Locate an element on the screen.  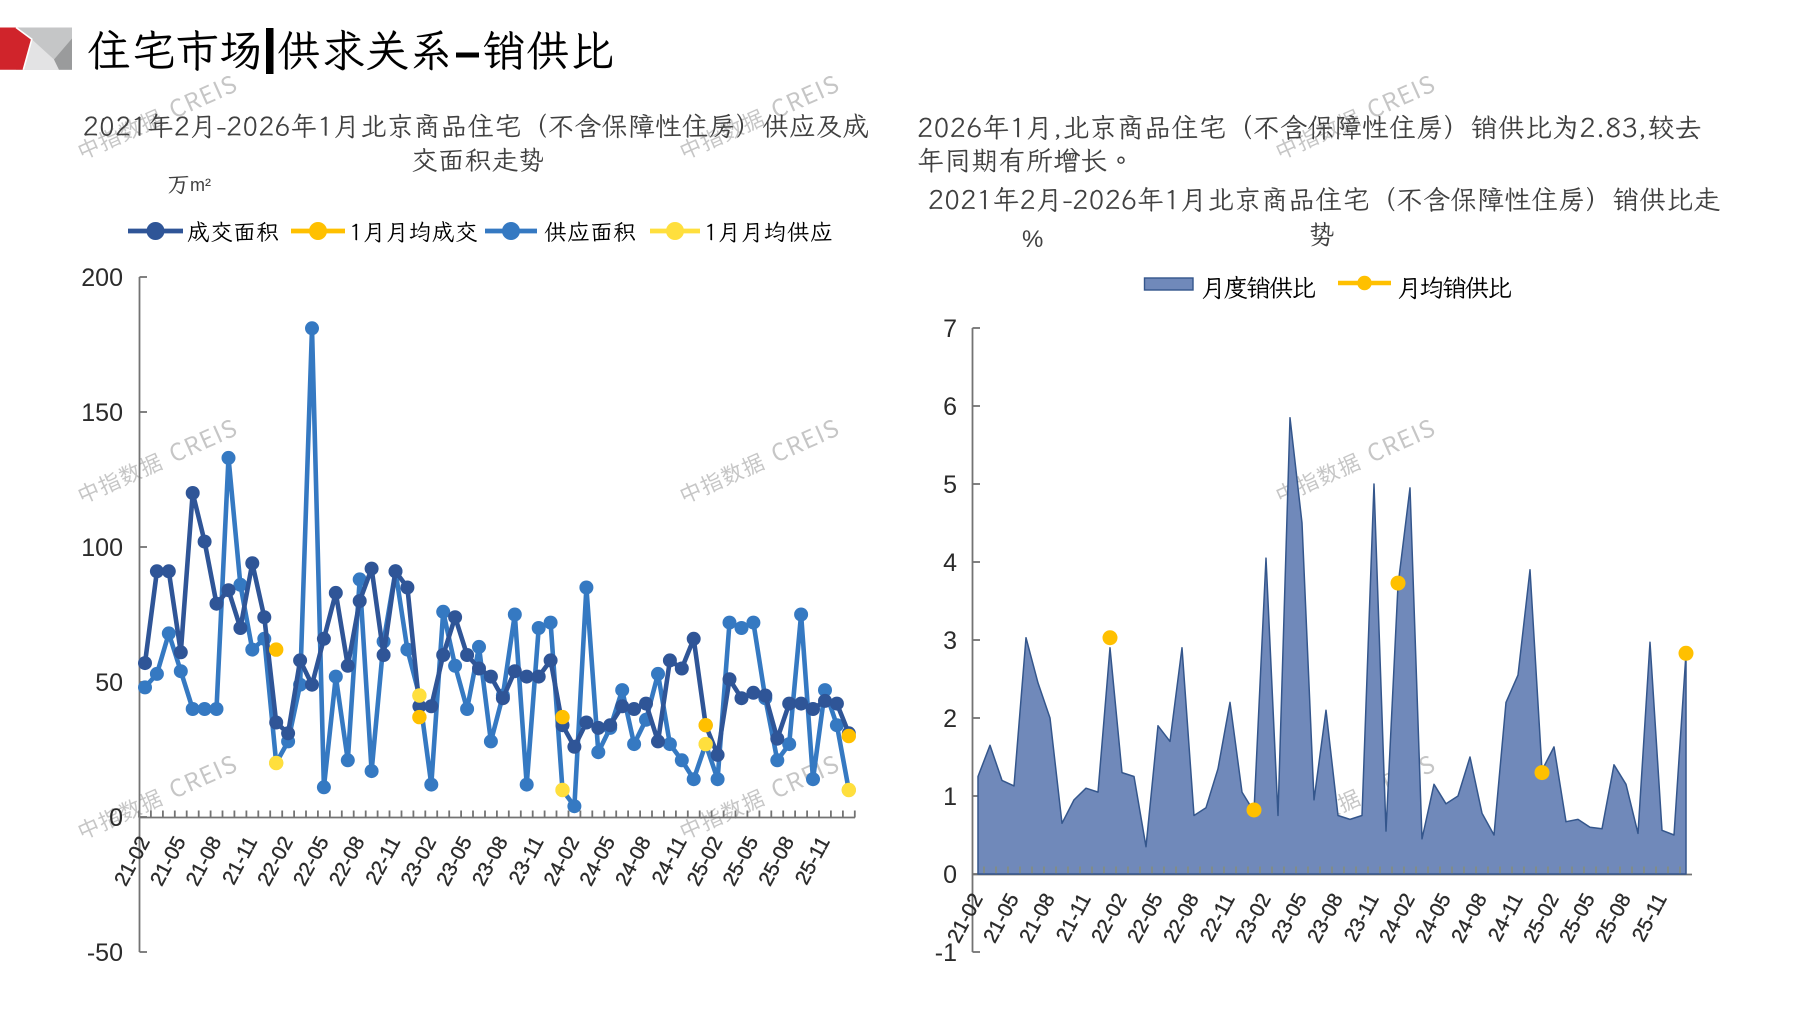
svg-text: 150 is located at coordinates (102, 413).